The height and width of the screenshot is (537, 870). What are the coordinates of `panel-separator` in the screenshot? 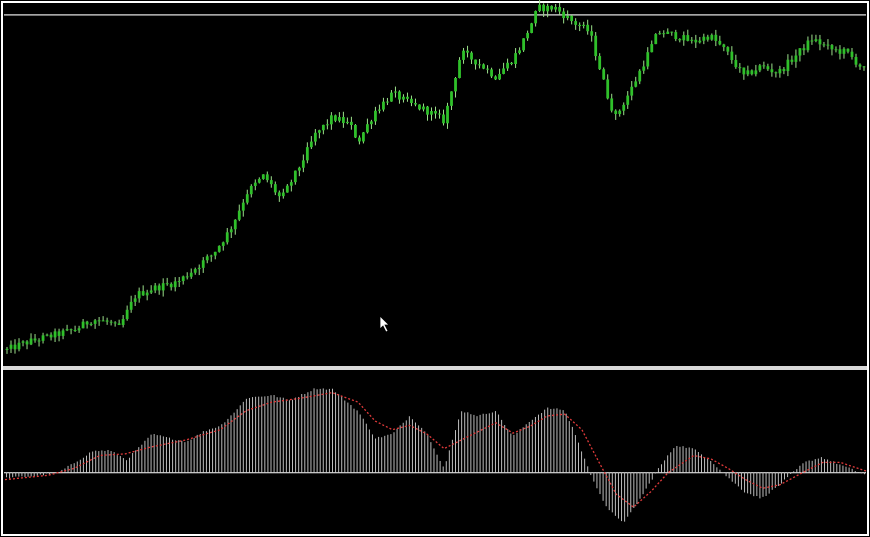 It's located at (435, 368).